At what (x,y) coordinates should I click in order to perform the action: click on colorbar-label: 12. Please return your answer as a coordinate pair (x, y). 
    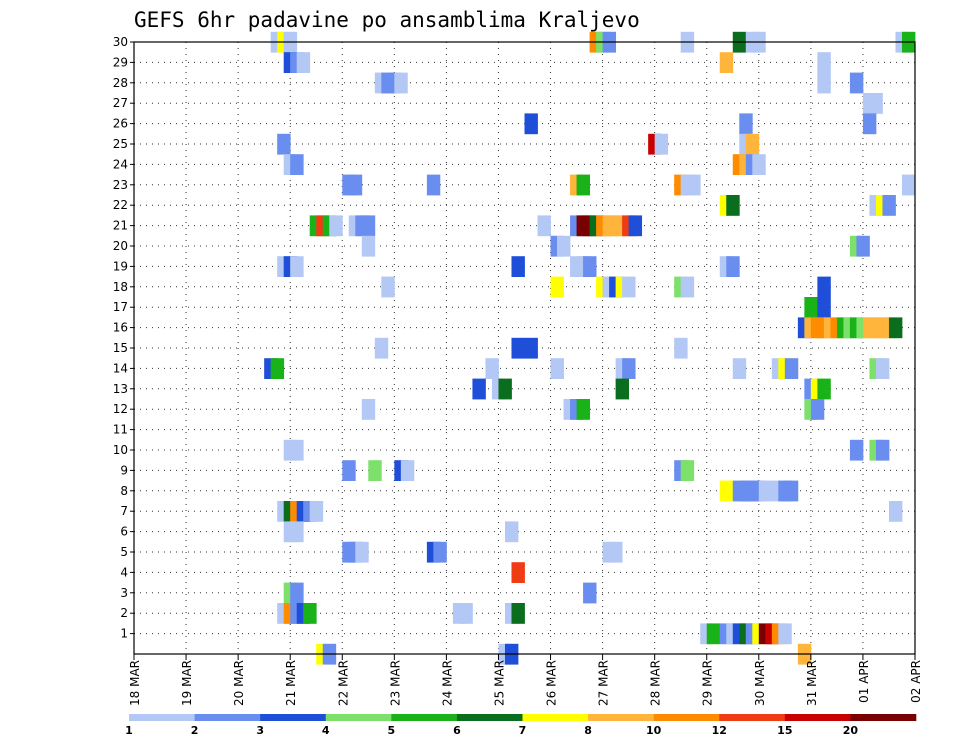
    Looking at the image, I should click on (719, 730).